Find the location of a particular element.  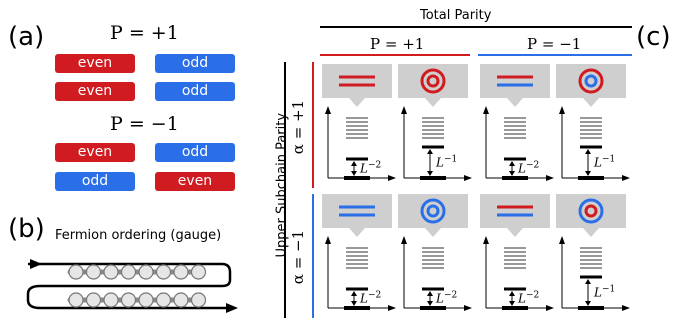

group-title-p-minus: P = −1 is located at coordinates (144, 124).